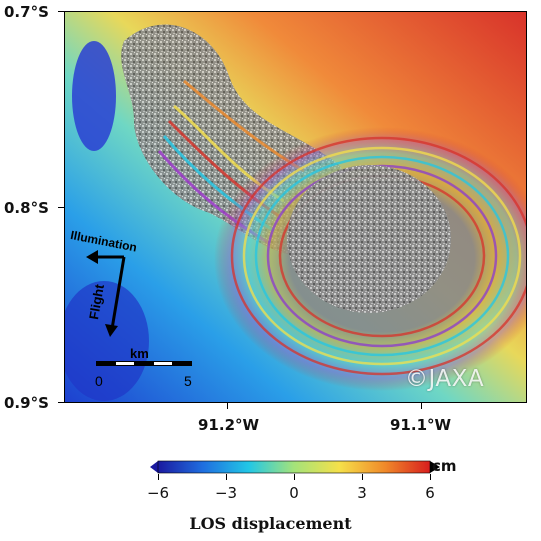  Describe the element at coordinates (226, 493) in the screenshot. I see `colorbar-tick-label: −3` at that location.